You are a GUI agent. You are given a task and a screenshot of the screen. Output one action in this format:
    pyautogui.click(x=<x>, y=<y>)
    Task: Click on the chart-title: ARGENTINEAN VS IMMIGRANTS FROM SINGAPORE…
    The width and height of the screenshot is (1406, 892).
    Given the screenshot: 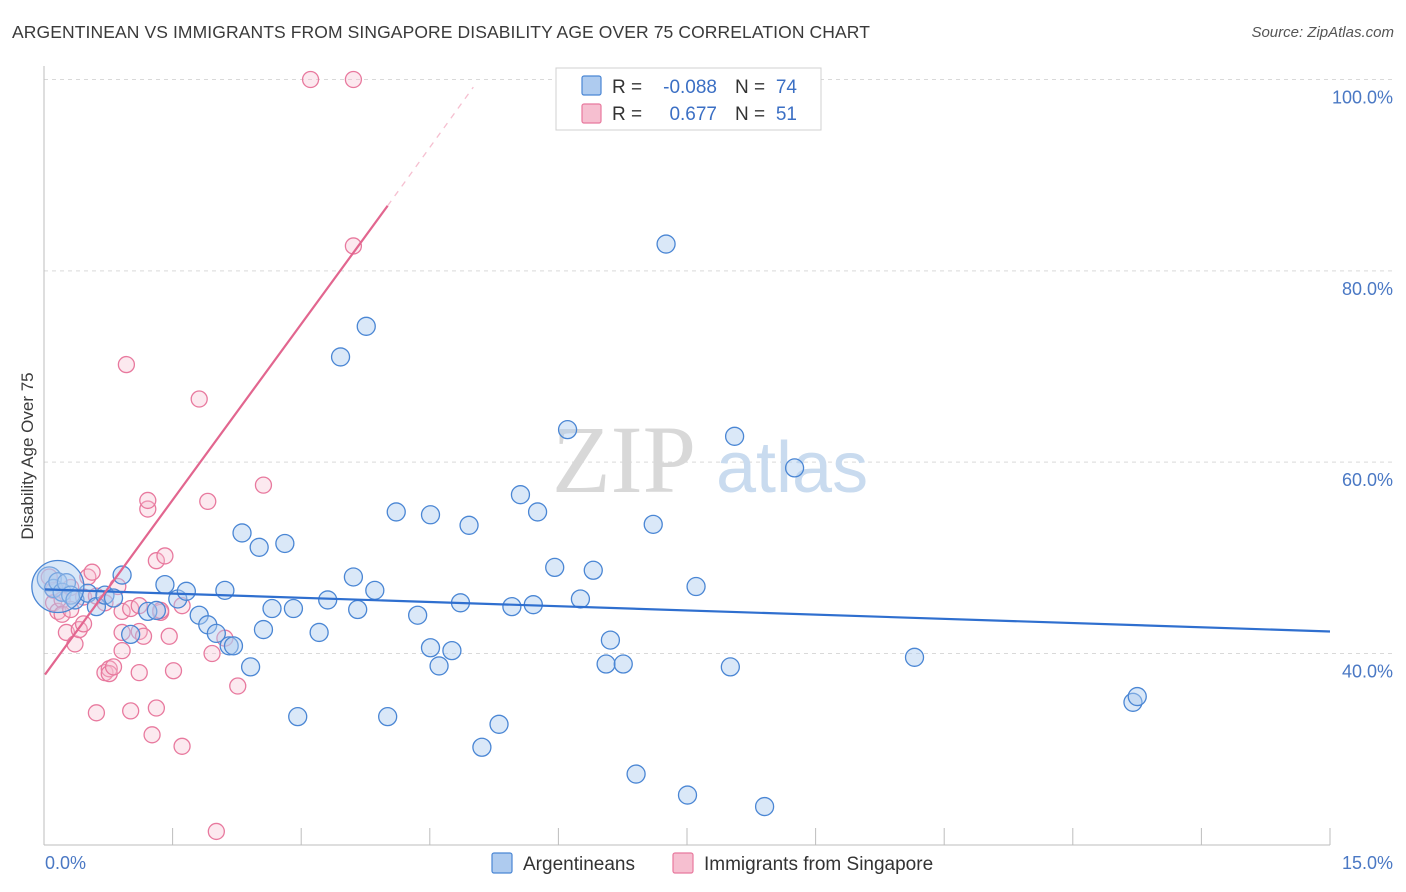 What is the action you would take?
    pyautogui.click(x=441, y=32)
    